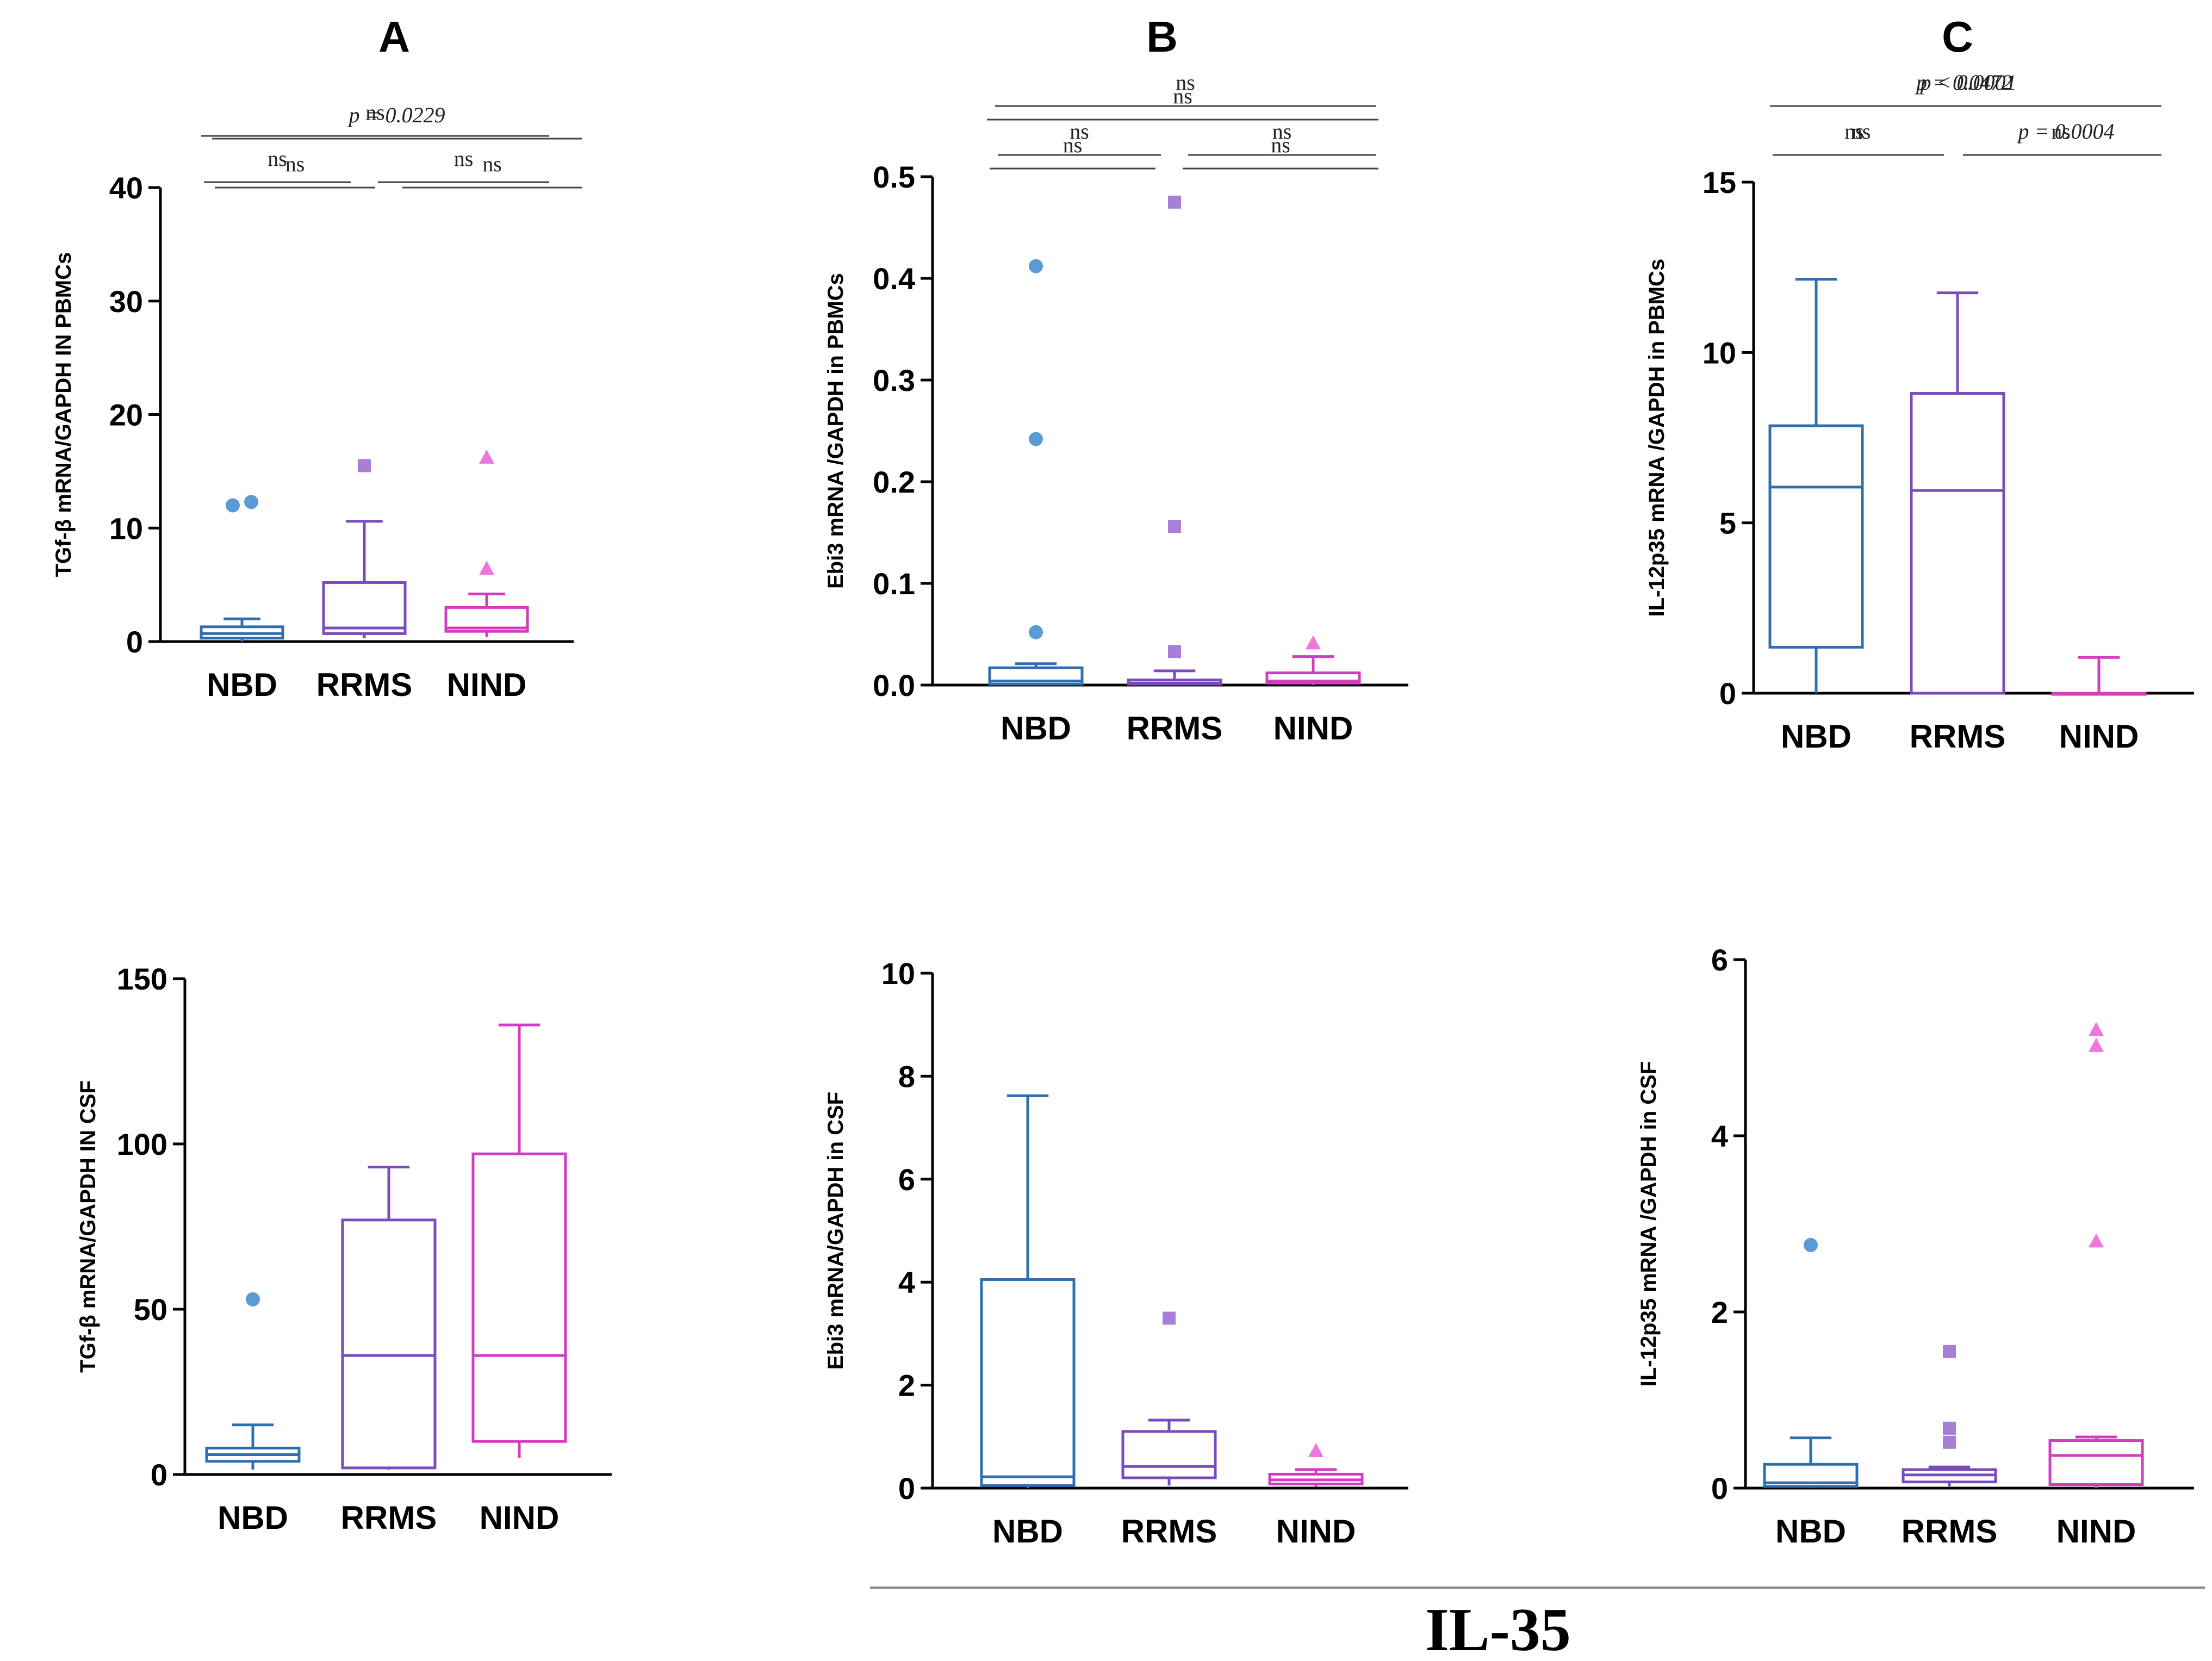 The image size is (2212, 1661). I want to click on y-tick-label: 30, so click(126, 301).